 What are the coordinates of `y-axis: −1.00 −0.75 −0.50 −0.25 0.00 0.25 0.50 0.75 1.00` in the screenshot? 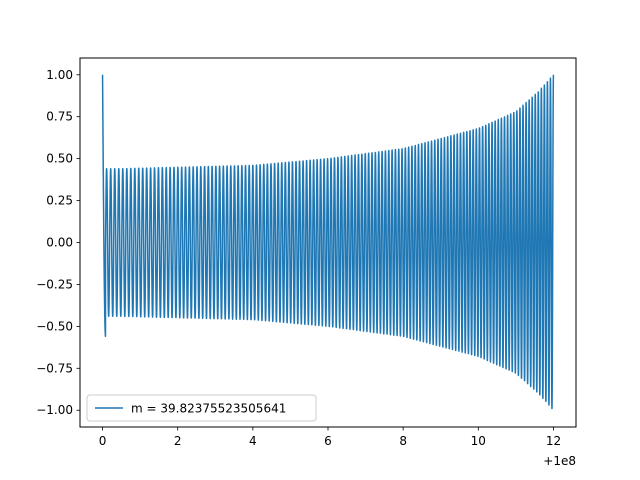 It's located at (58, 242).